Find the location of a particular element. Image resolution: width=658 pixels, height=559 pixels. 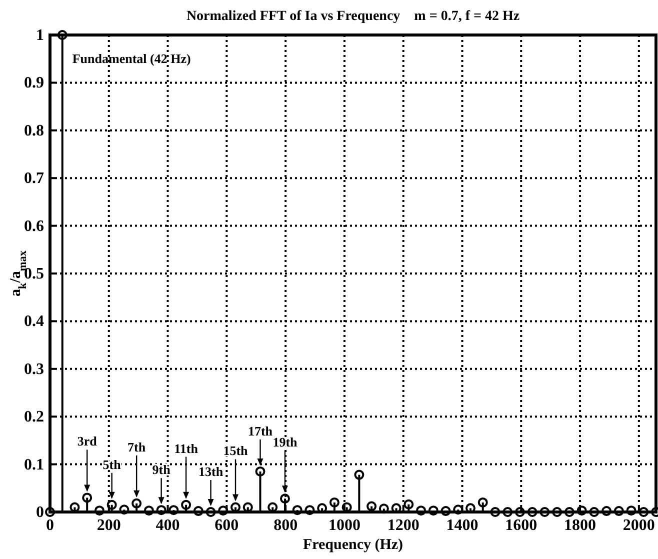

annotation: 13th is located at coordinates (211, 471).